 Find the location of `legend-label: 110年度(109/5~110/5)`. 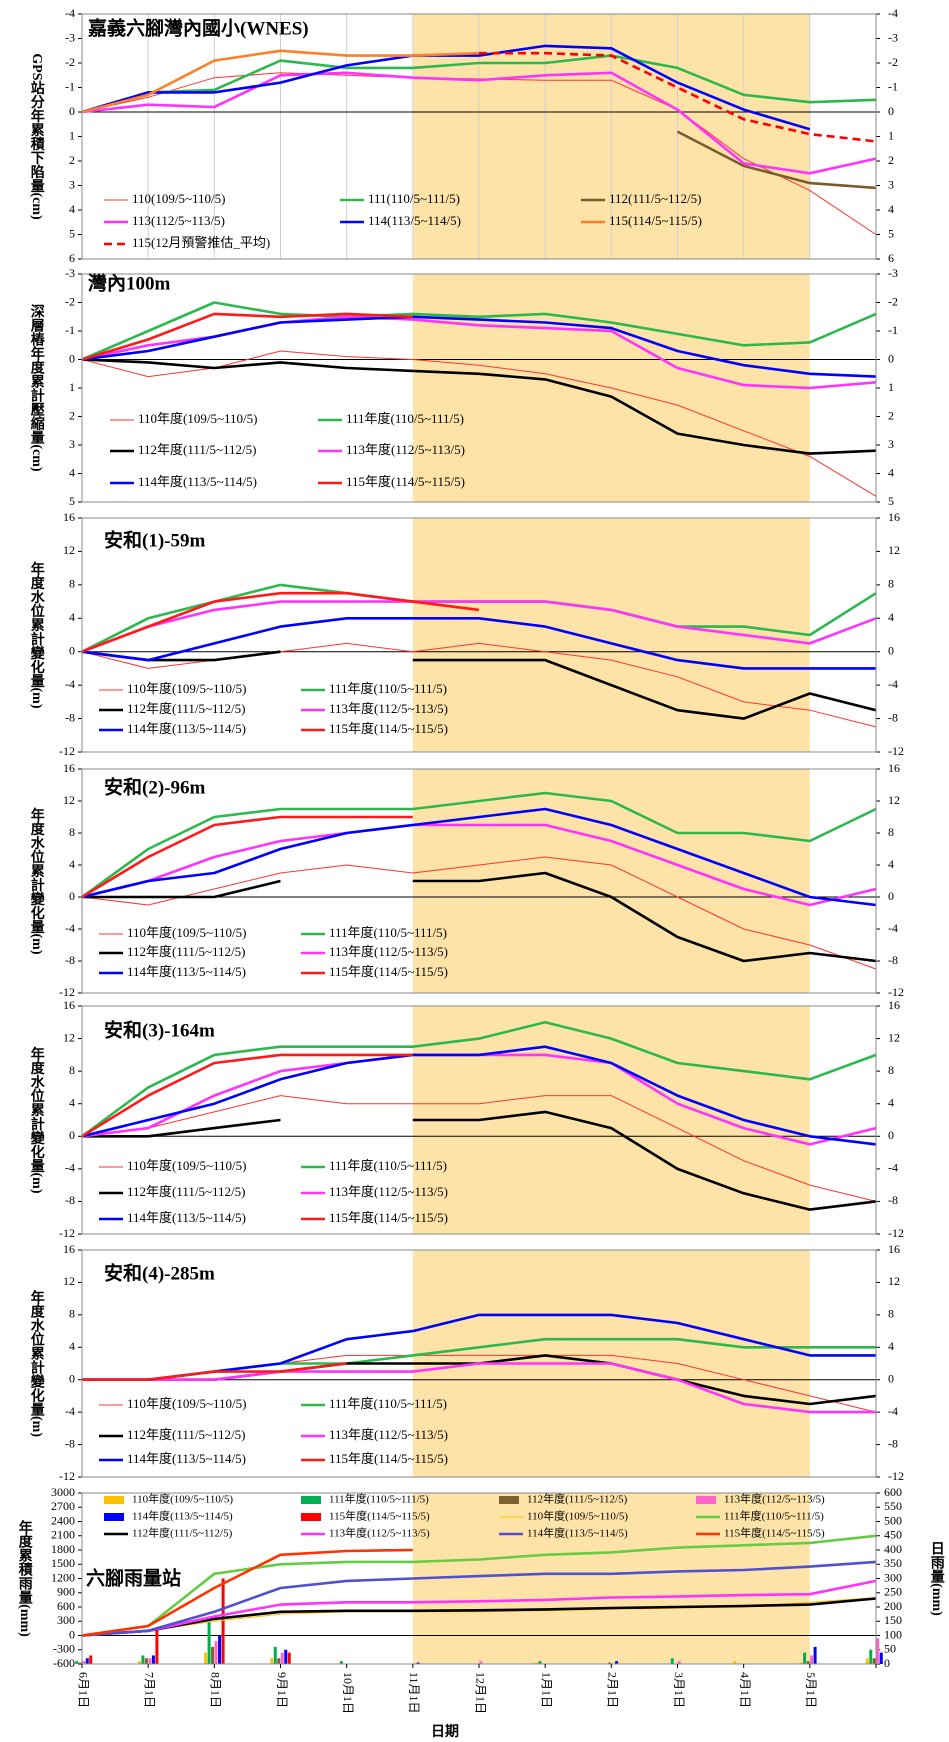

legend-label: 110年度(109/5~110/5) is located at coordinates (186, 688).